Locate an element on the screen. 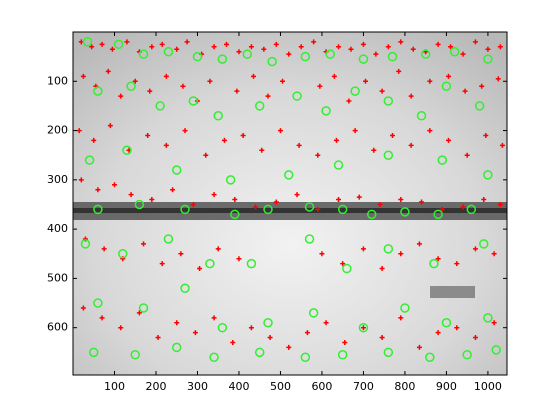 Image resolution: width=560 pixels, height=420 pixels. y-tick-label: 100 is located at coordinates (57, 80).